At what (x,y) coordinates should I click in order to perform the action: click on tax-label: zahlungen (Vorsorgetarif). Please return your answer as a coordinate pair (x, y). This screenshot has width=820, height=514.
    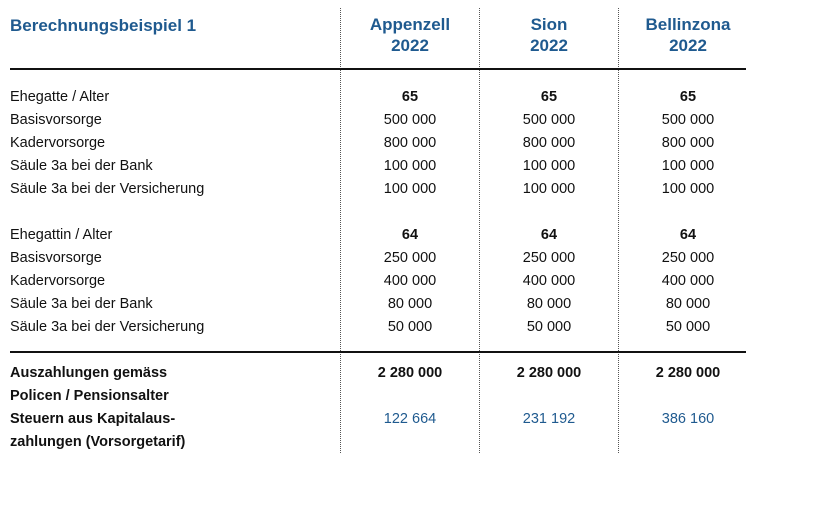
    Looking at the image, I should click on (98, 442).